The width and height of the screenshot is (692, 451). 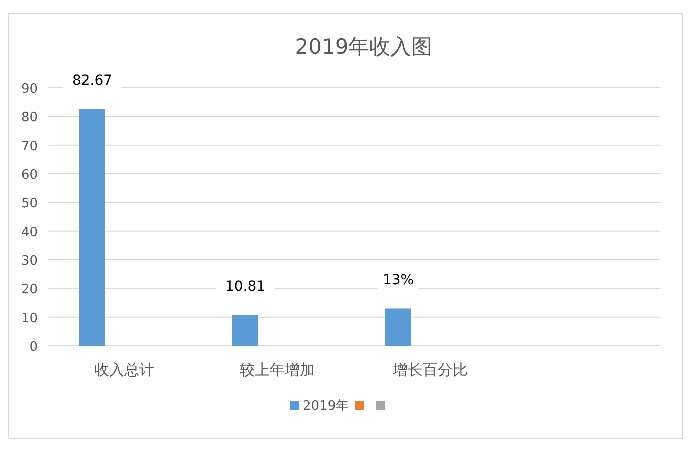 What do you see at coordinates (430, 370) in the screenshot?
I see `x-tick-label: 增长百分比` at bounding box center [430, 370].